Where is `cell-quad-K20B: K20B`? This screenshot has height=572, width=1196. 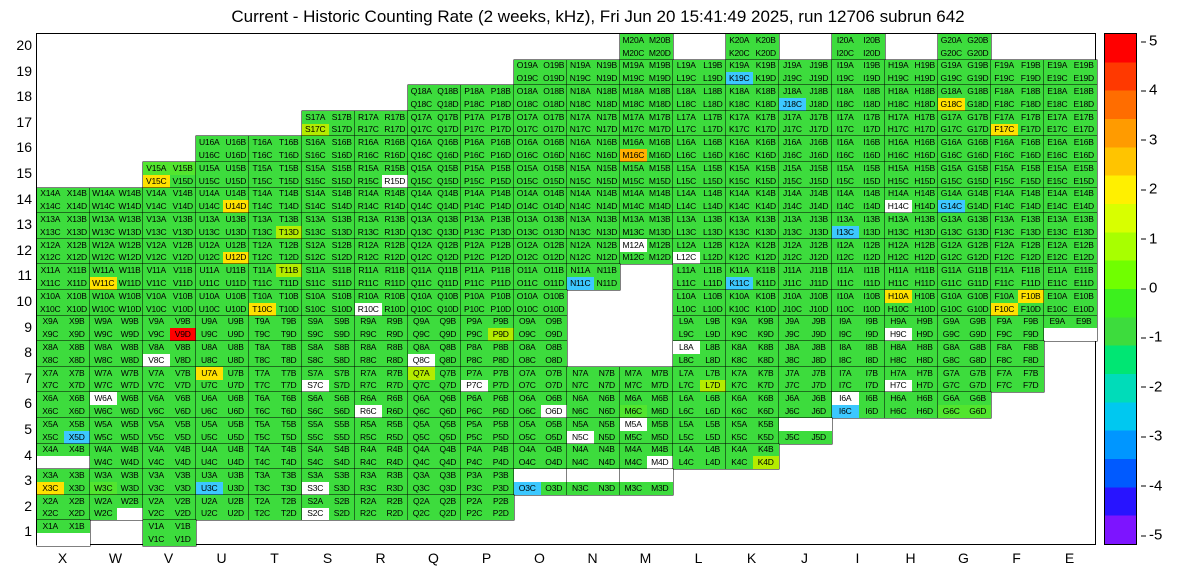
cell-quad-K20B: K20B is located at coordinates (765, 40).